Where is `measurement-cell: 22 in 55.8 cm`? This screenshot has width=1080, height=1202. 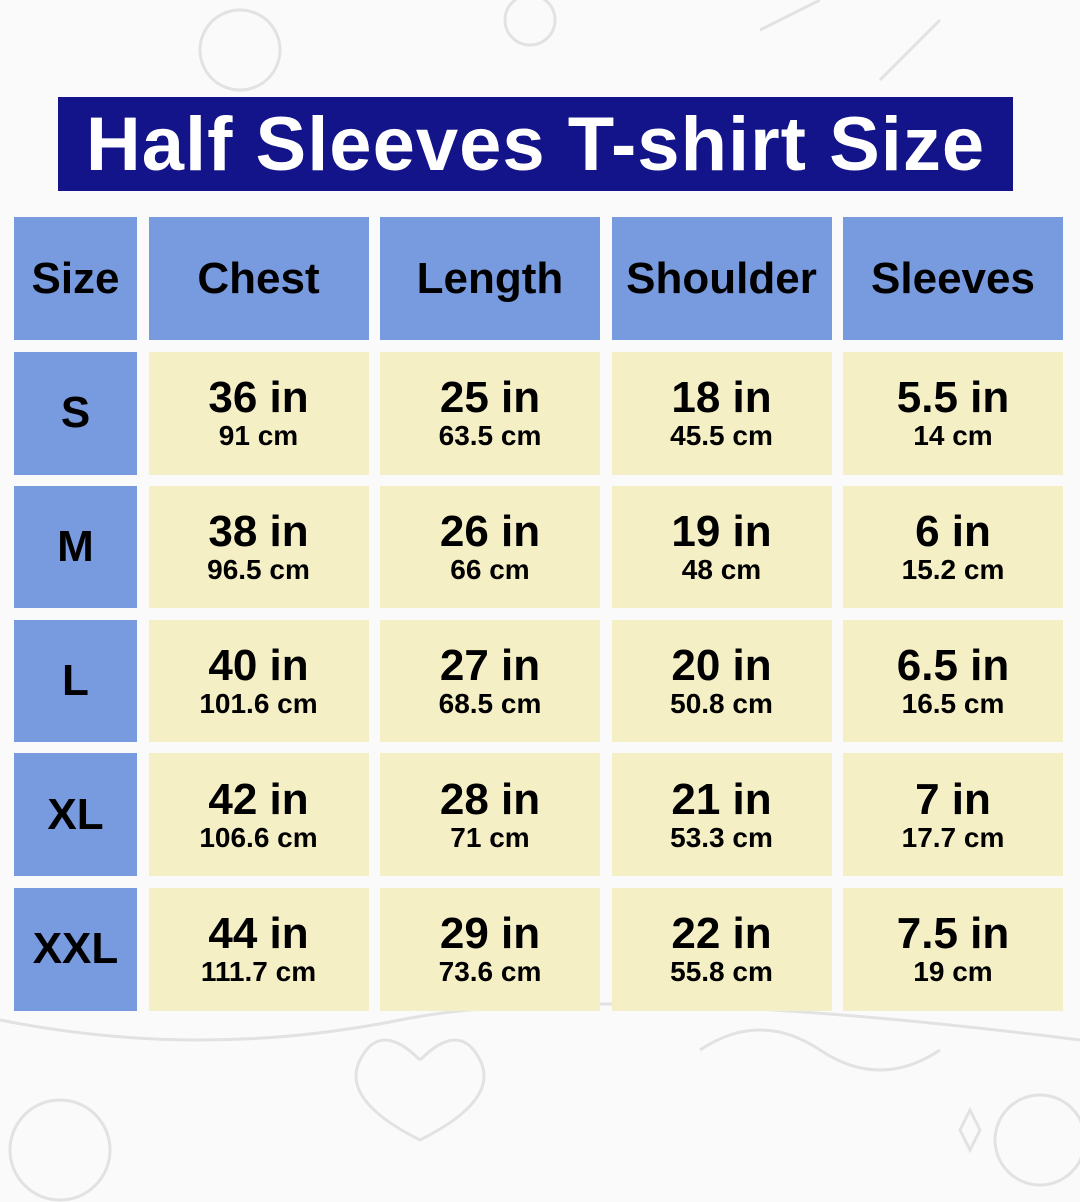
measurement-cell: 22 in 55.8 cm is located at coordinates (721, 949).